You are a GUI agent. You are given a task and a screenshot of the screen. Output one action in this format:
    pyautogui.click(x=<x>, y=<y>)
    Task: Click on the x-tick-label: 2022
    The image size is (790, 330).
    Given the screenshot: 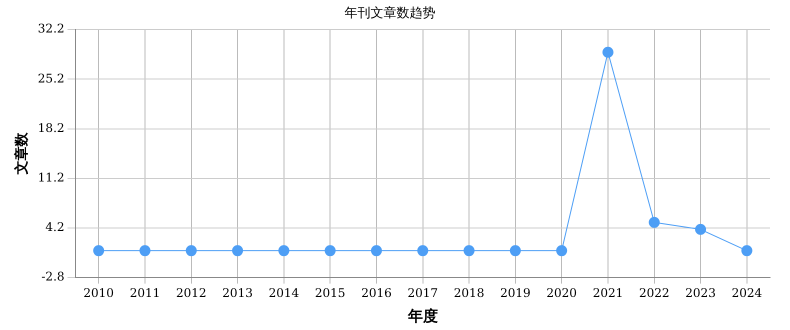 What is the action you would take?
    pyautogui.click(x=654, y=293)
    